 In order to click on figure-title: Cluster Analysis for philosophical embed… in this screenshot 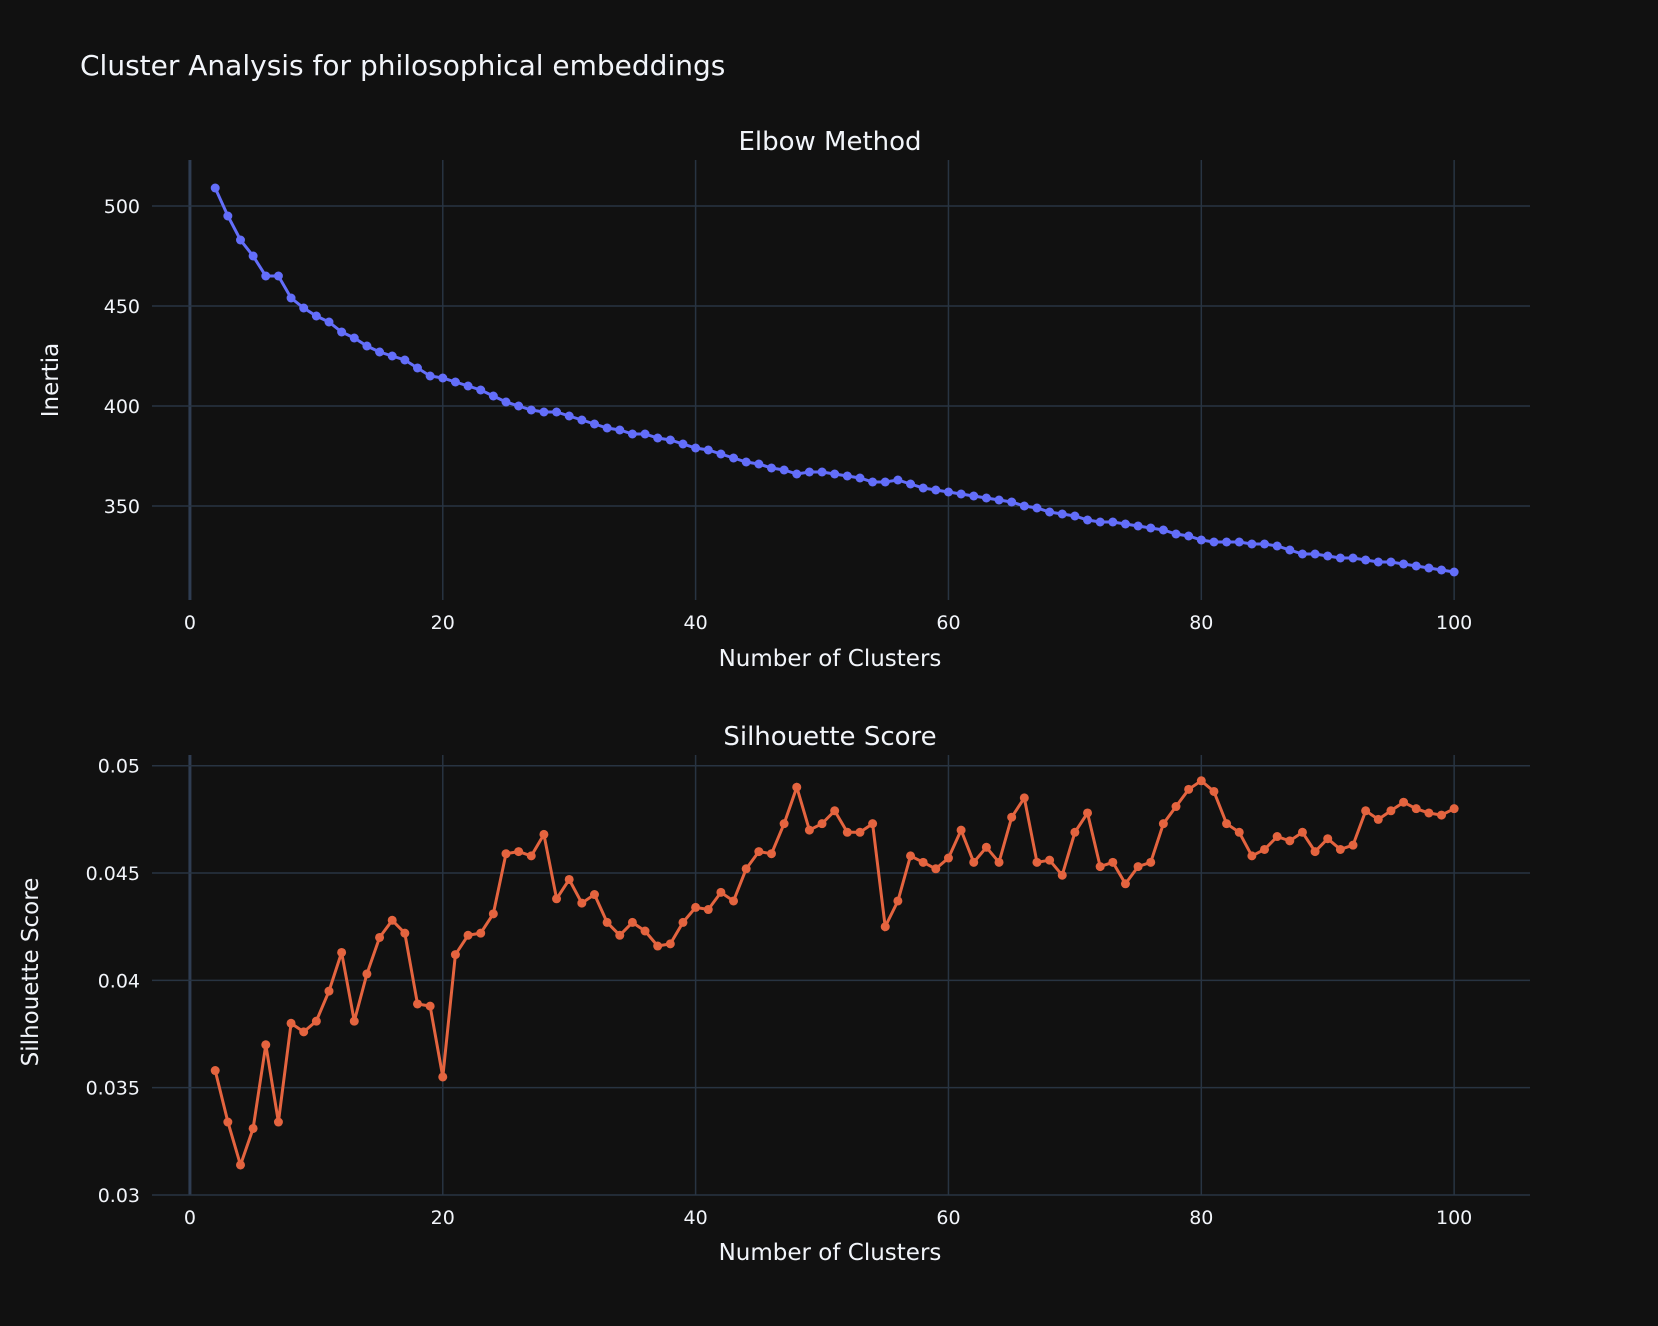, I will do `click(402, 65)`.